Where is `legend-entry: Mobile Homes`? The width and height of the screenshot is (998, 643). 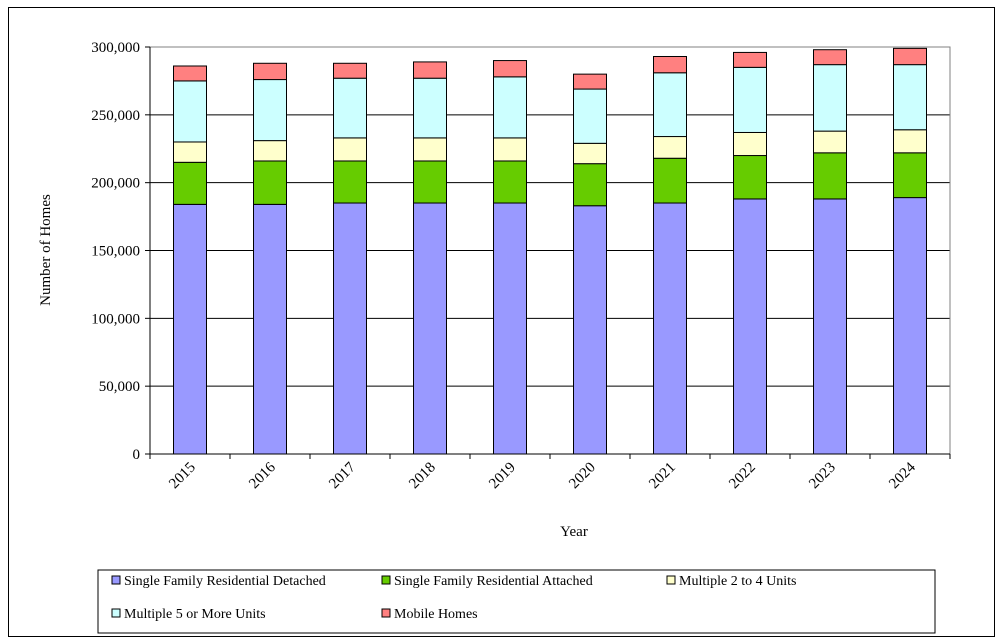 legend-entry: Mobile Homes is located at coordinates (436, 614).